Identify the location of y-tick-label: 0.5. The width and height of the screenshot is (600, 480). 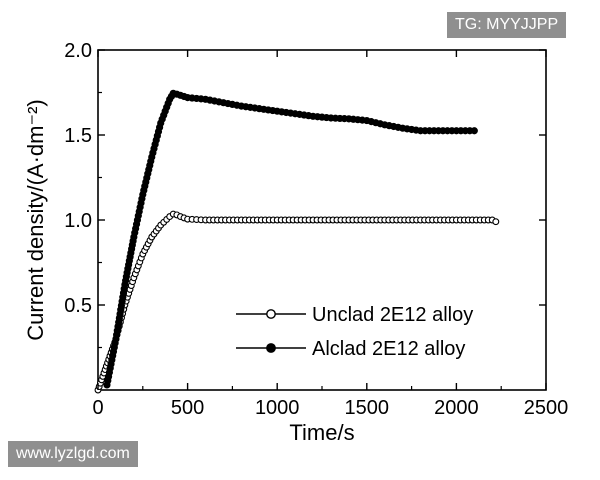
(78, 306).